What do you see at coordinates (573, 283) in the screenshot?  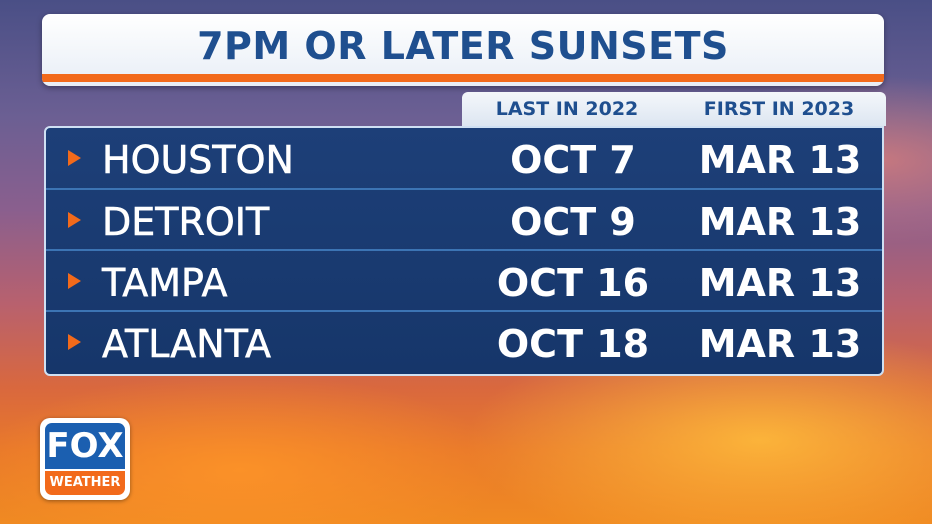 I see `last-sunset-date: OCT 16` at bounding box center [573, 283].